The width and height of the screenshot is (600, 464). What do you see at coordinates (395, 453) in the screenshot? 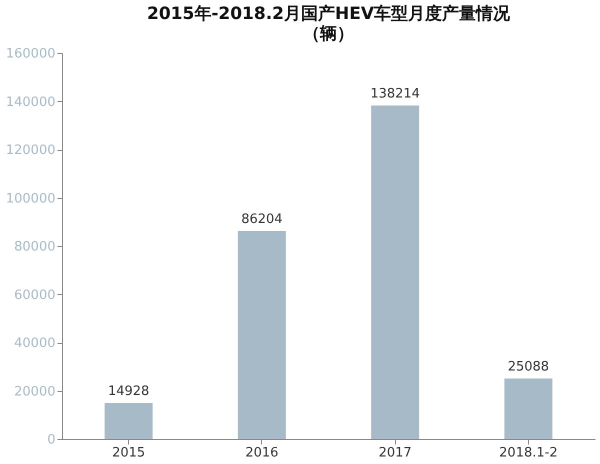
I see `x-tick-label: 2017` at bounding box center [395, 453].